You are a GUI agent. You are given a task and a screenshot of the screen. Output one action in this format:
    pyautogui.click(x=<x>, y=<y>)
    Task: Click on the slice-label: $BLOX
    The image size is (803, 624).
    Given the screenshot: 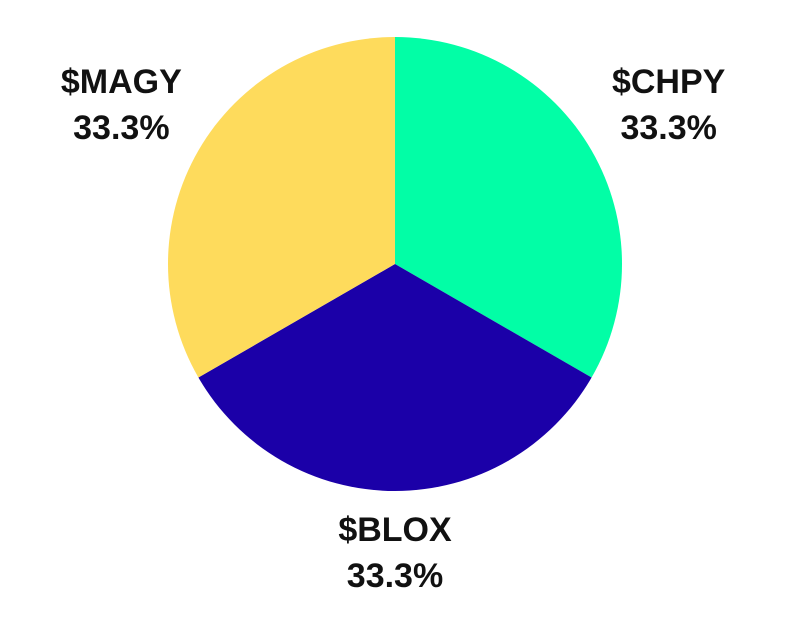 What is the action you would take?
    pyautogui.click(x=395, y=530)
    